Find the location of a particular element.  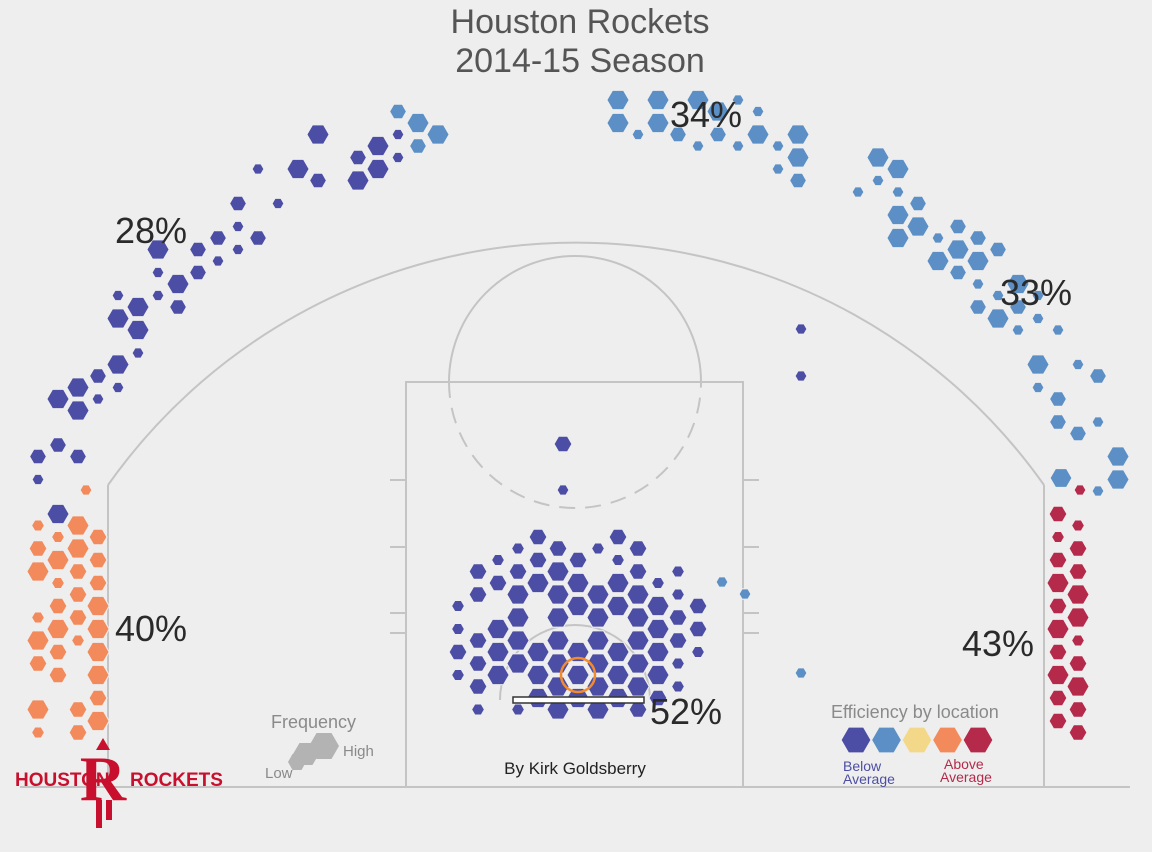

efficiency-legend-title: Efficiency by location is located at coordinates (915, 712).